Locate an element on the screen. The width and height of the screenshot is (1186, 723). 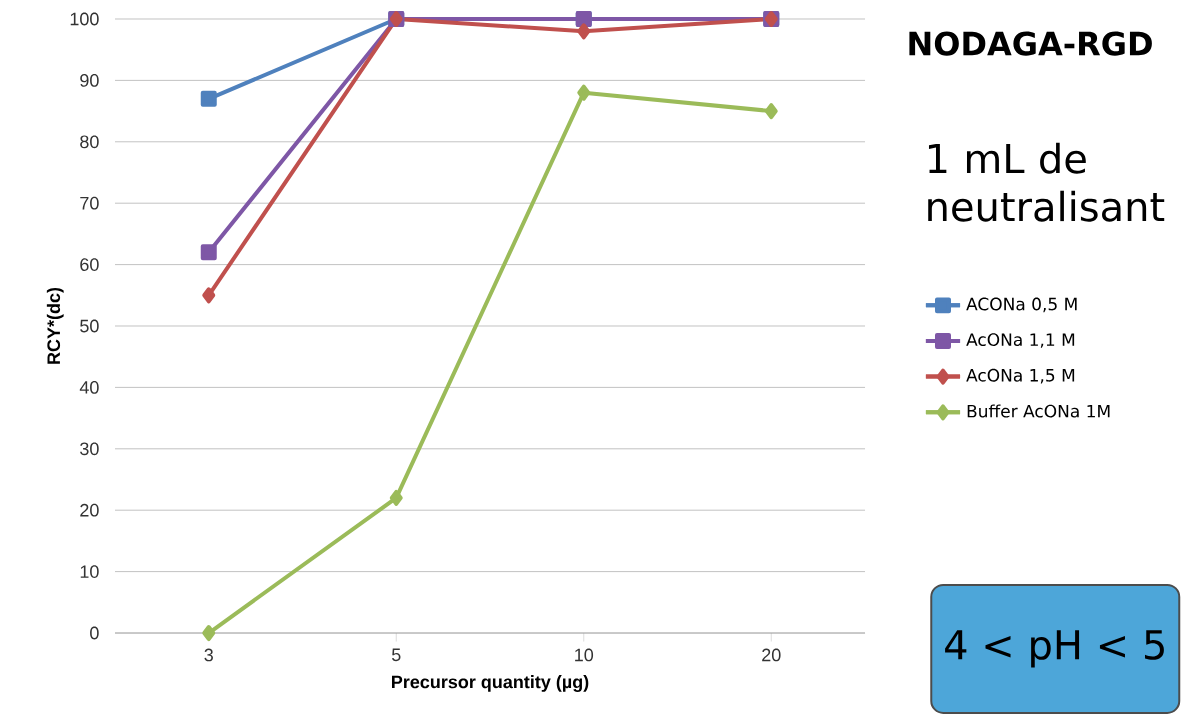
y-axis-title: RCY*(dc) is located at coordinates (55, 325).